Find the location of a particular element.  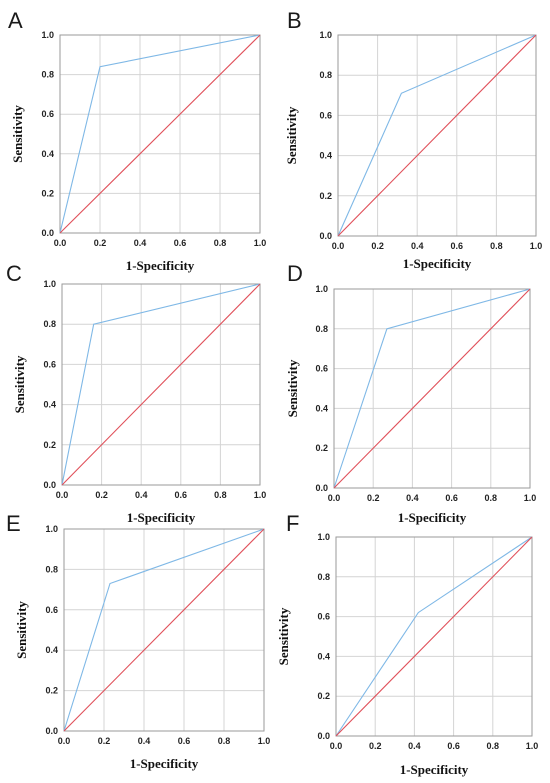

panel-letter: A is located at coordinates (15, 20).